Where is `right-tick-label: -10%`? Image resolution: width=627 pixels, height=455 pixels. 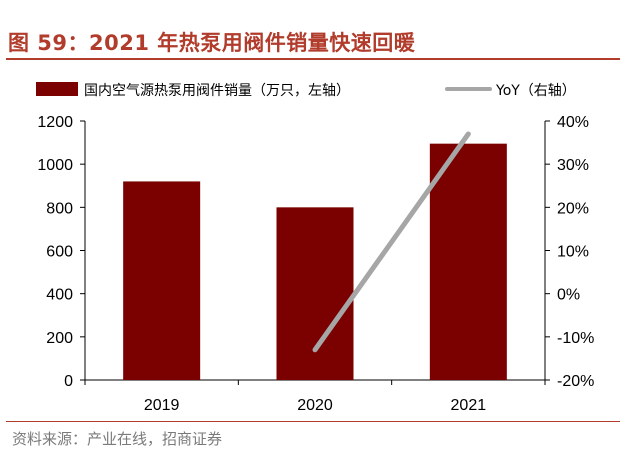
right-tick-label: -10% is located at coordinates (575, 338).